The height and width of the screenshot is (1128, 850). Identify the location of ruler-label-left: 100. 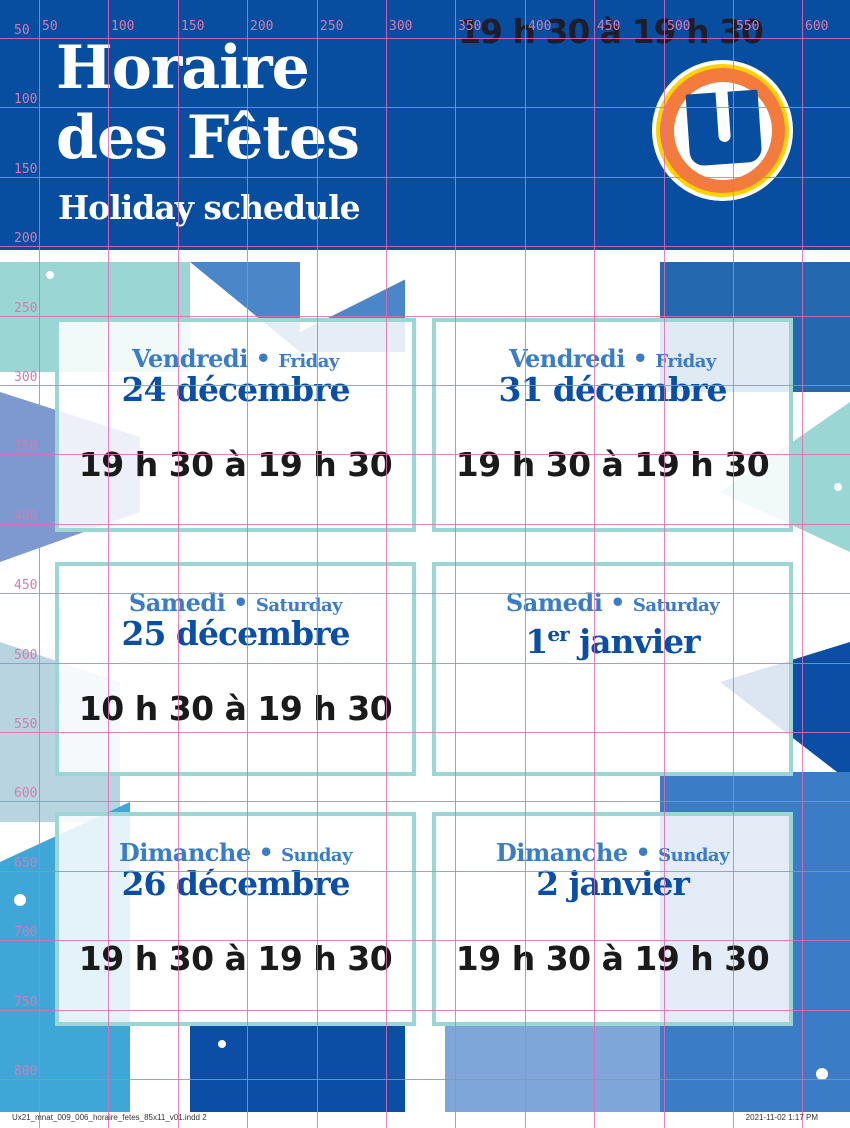
(26, 99).